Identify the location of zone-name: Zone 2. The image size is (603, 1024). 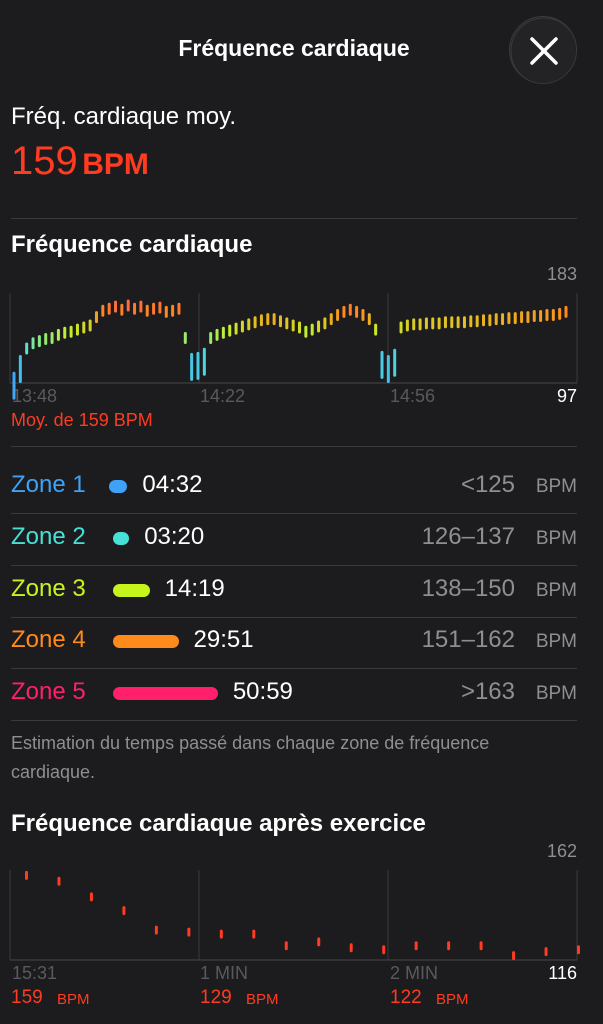
(48, 536).